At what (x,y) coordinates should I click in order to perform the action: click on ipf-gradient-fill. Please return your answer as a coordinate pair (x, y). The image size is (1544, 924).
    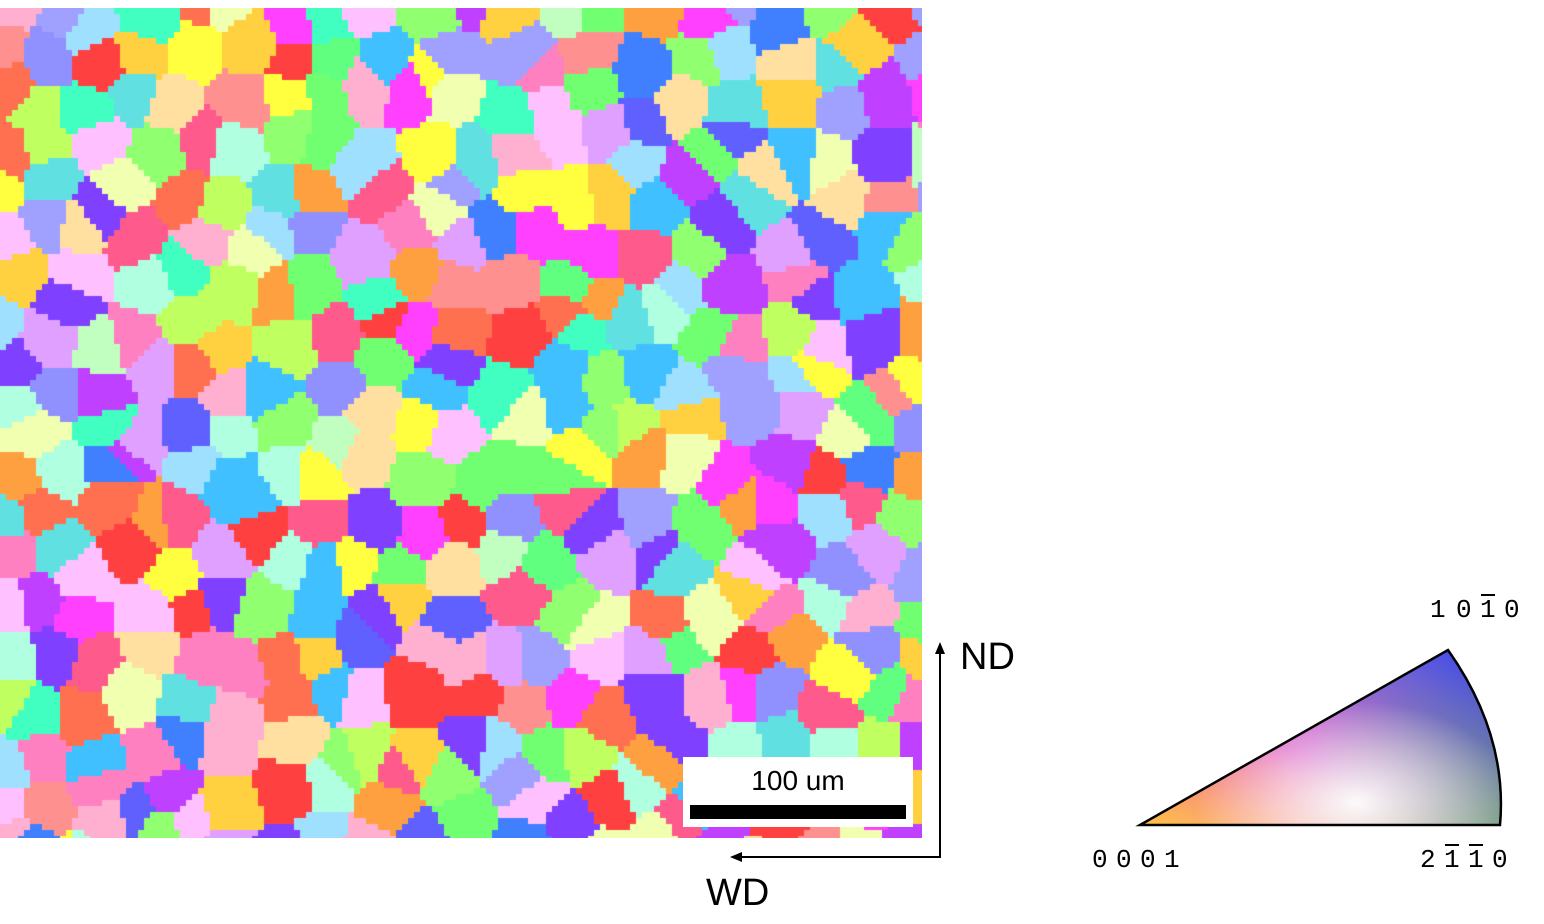
    Looking at the image, I should click on (1320, 737).